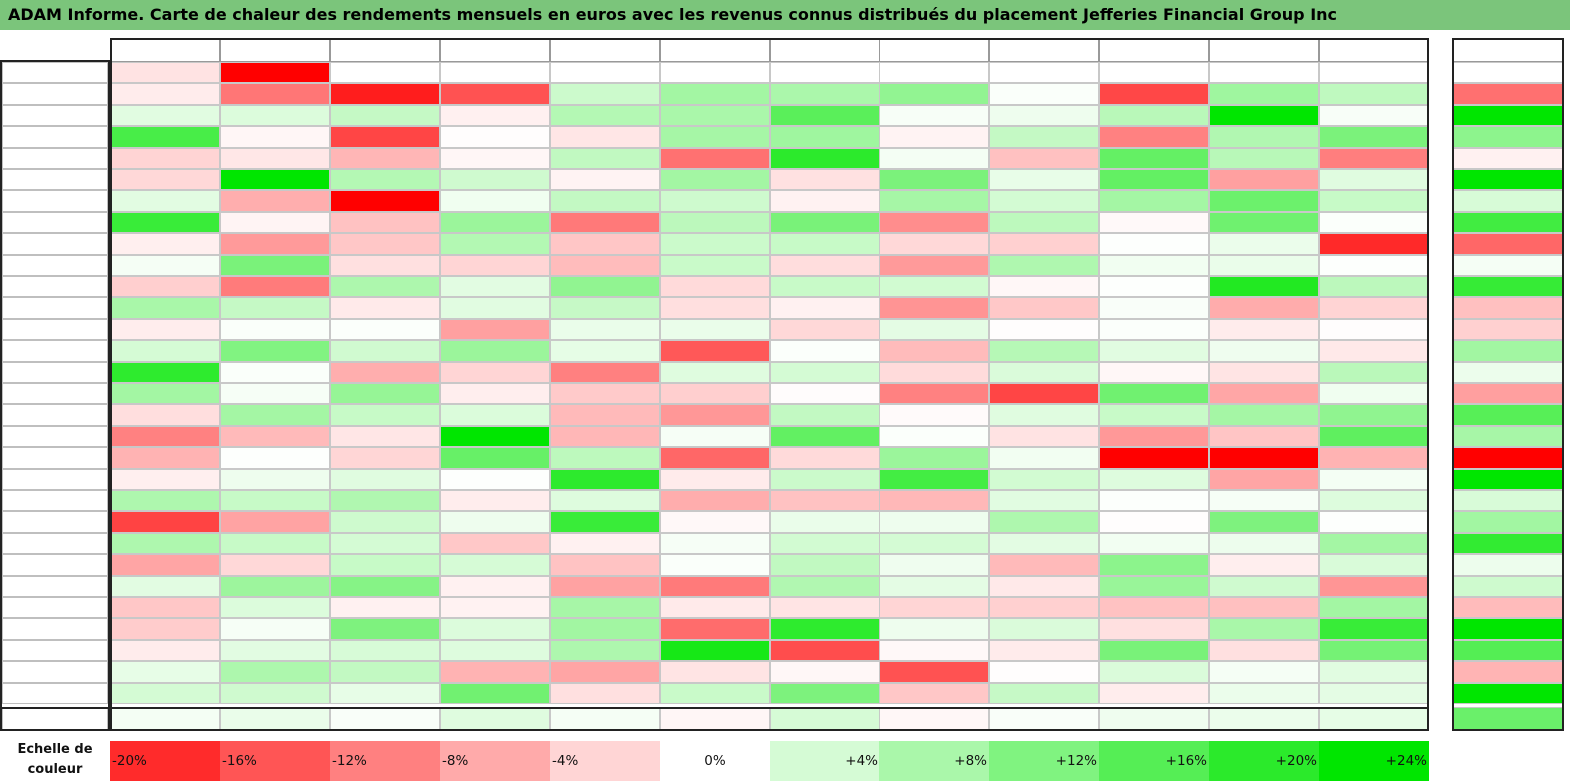 This screenshot has height=783, width=1570. I want to click on color-scale-swatch: -20%, so click(165, 761).